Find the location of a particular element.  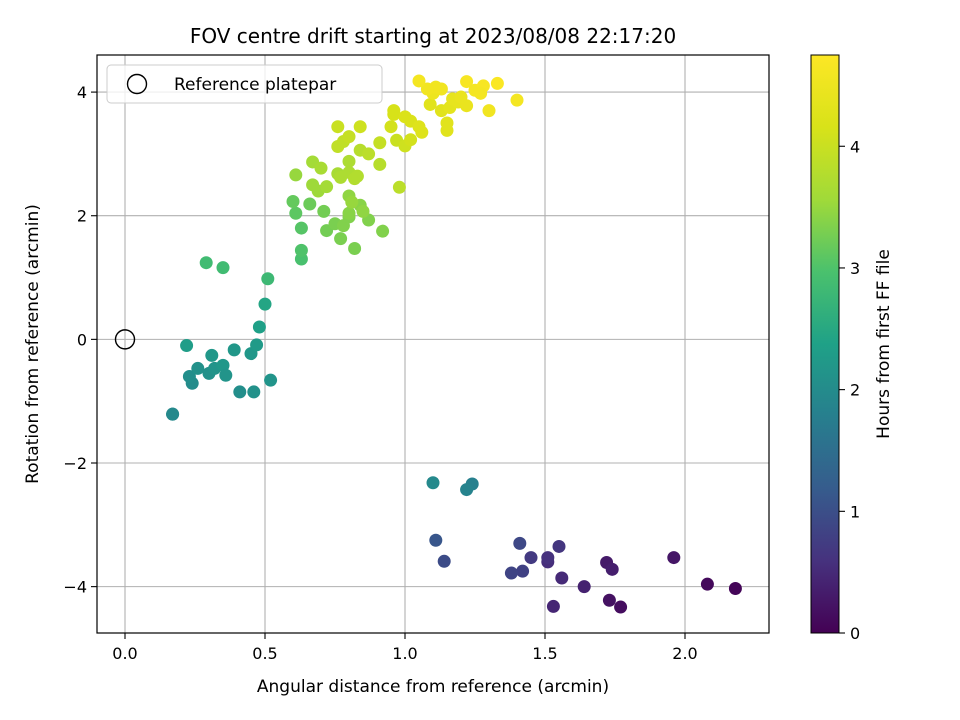

colorbar-tick-label: 1 is located at coordinates (855, 511).